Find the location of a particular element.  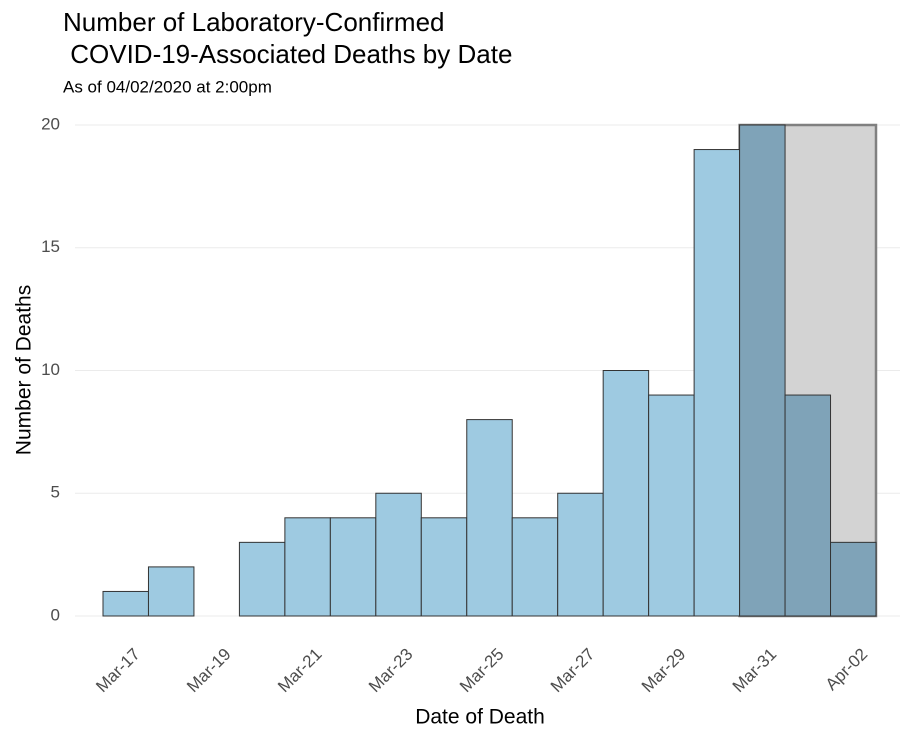

x-tick-label: Mar-17 is located at coordinates (118, 671).